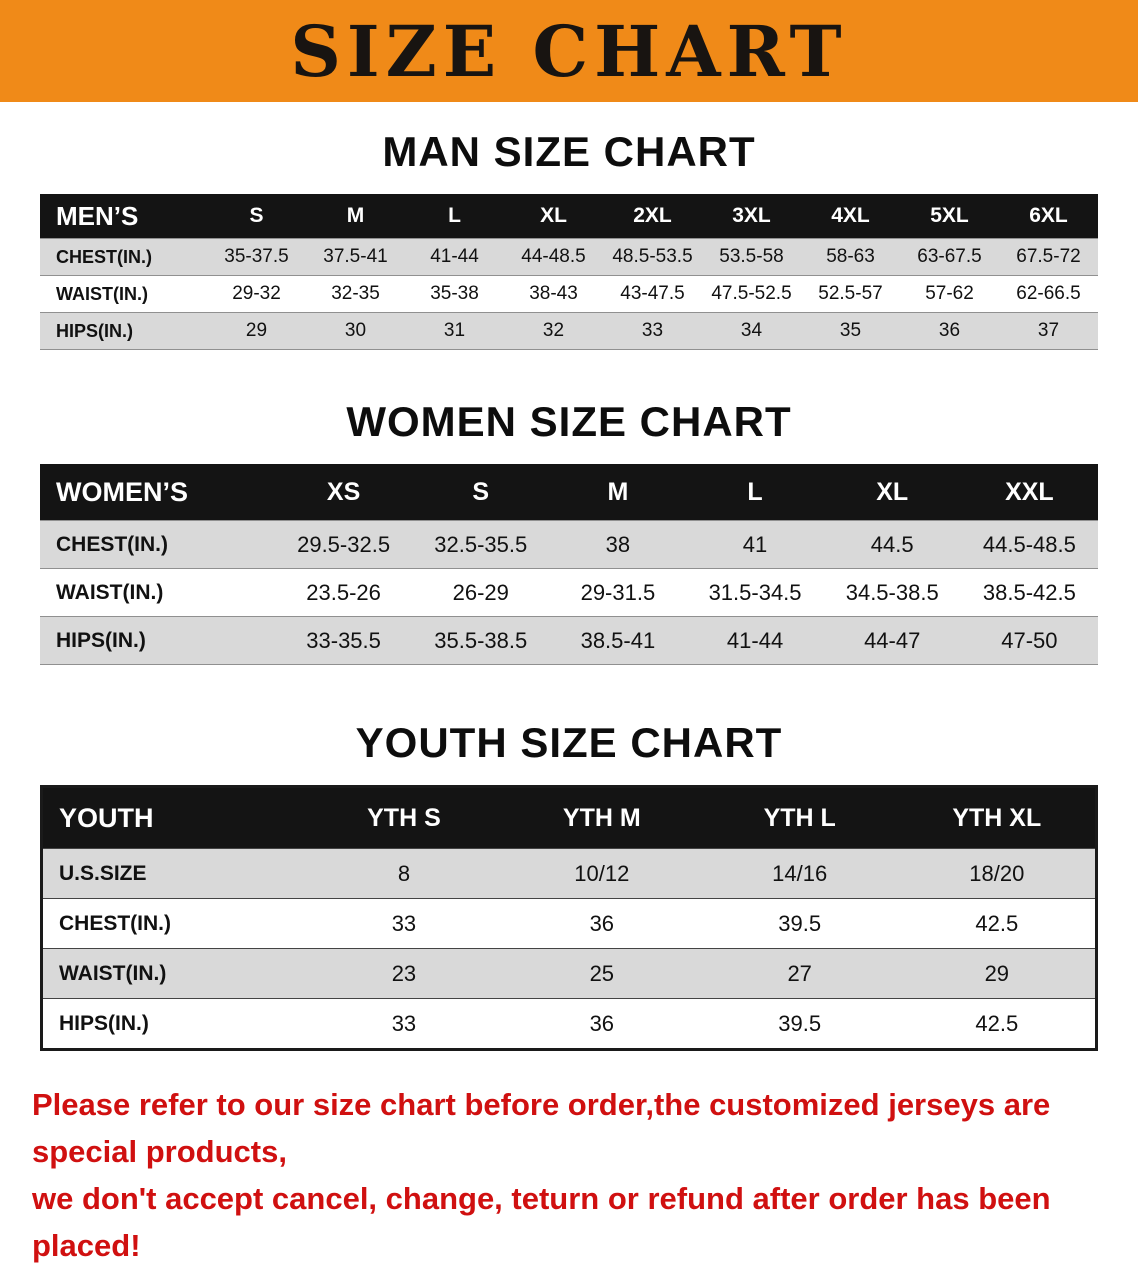  What do you see at coordinates (569, 742) in the screenshot?
I see `youth-section-heading: YOUTH SIZE CHART` at bounding box center [569, 742].